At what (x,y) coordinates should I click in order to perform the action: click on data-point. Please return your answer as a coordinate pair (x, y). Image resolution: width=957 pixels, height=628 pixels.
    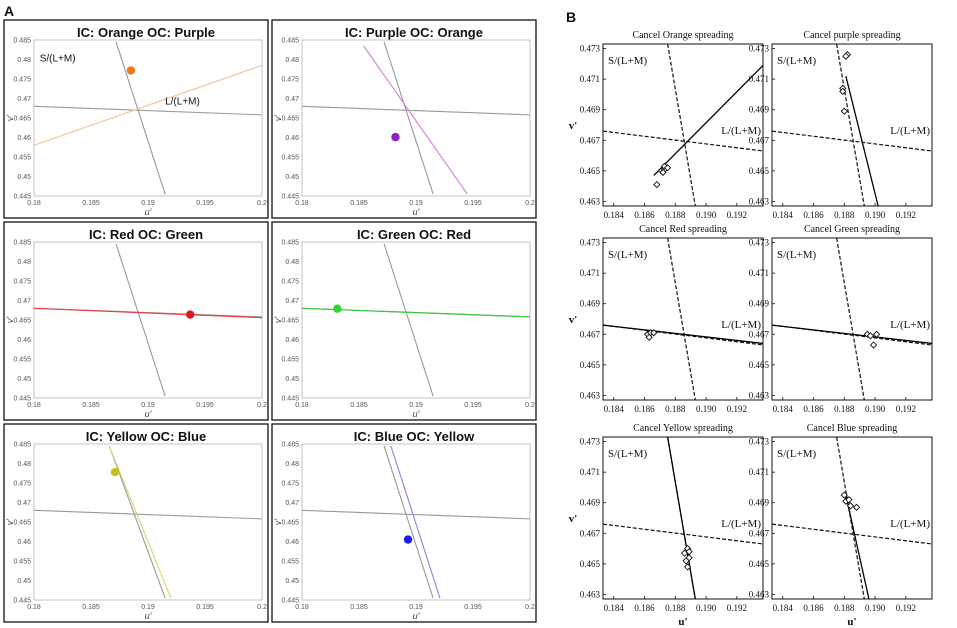
    Looking at the image, I should click on (395, 137).